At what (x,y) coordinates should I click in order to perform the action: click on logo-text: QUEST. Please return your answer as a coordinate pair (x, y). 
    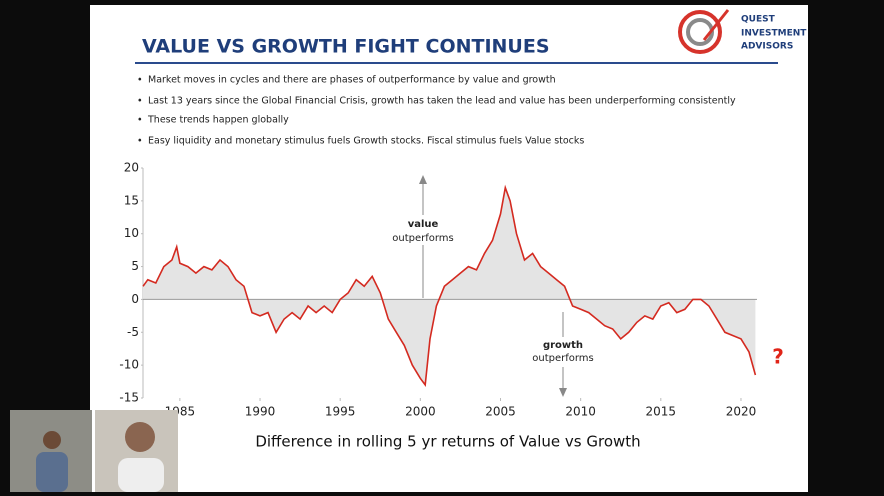
    Looking at the image, I should click on (758, 20).